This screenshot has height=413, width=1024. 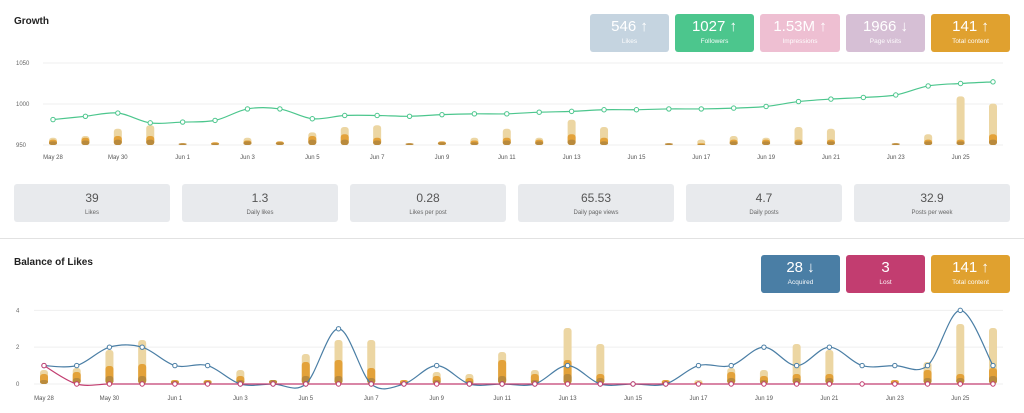 I want to click on impressions-tile: 1.53M ↑ Impressions, so click(x=800, y=33).